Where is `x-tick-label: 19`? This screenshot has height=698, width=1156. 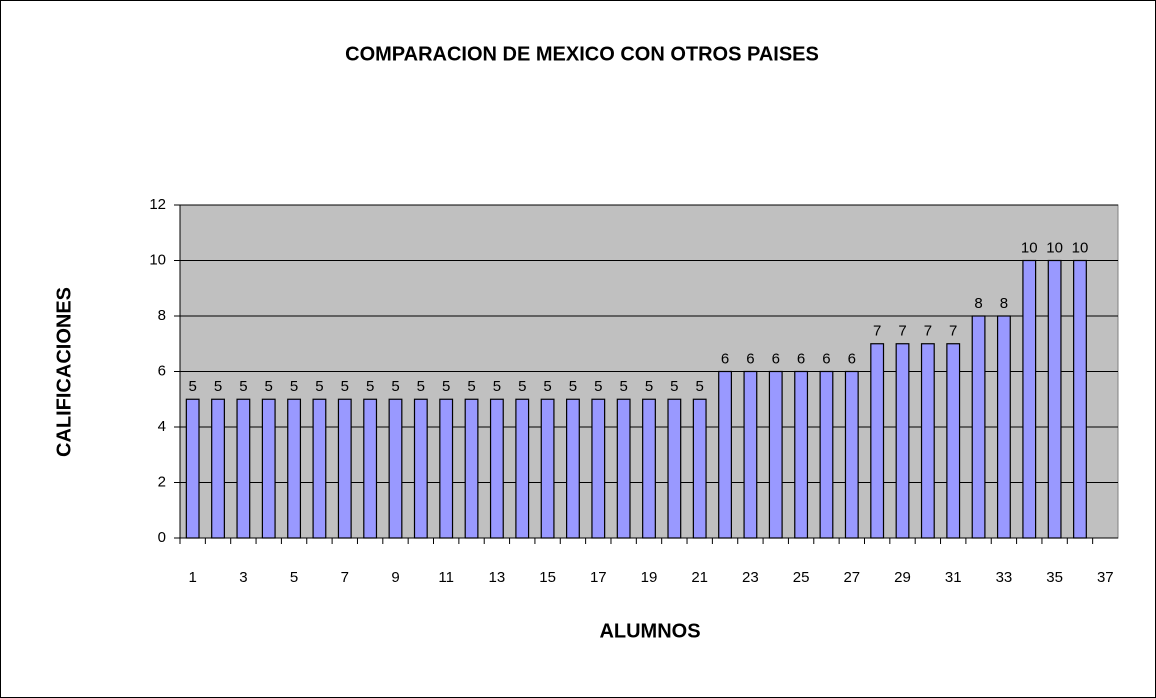 x-tick-label: 19 is located at coordinates (649, 577).